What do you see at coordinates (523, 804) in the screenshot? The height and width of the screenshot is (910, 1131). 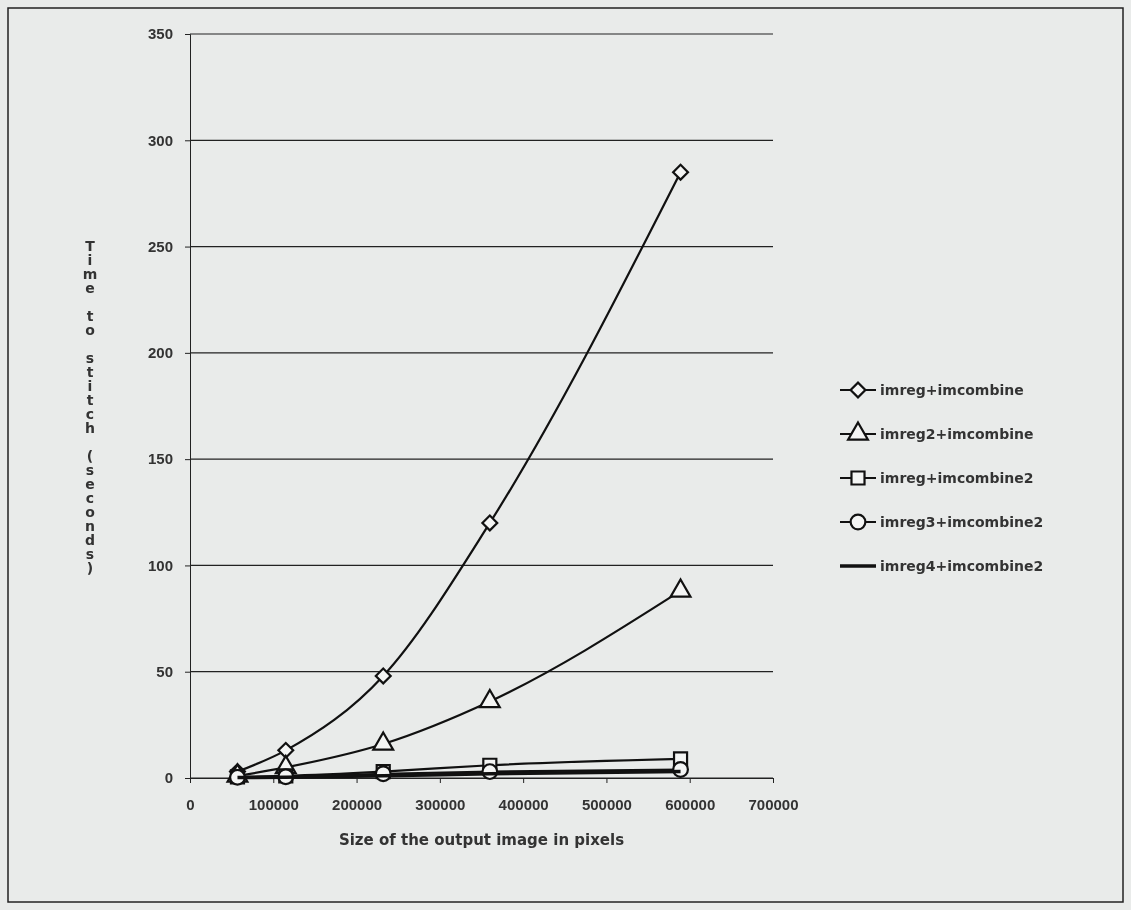 I see `x-tick-label: 400000` at bounding box center [523, 804].